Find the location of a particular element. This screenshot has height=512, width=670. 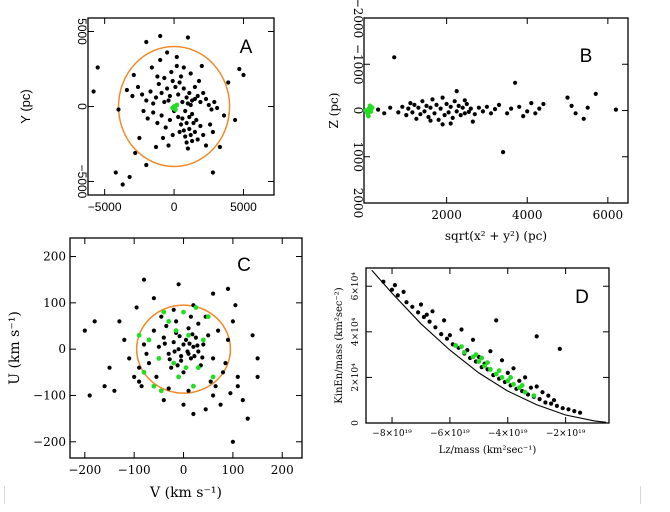

panel-c-xtick-label: 200 is located at coordinates (282, 470).